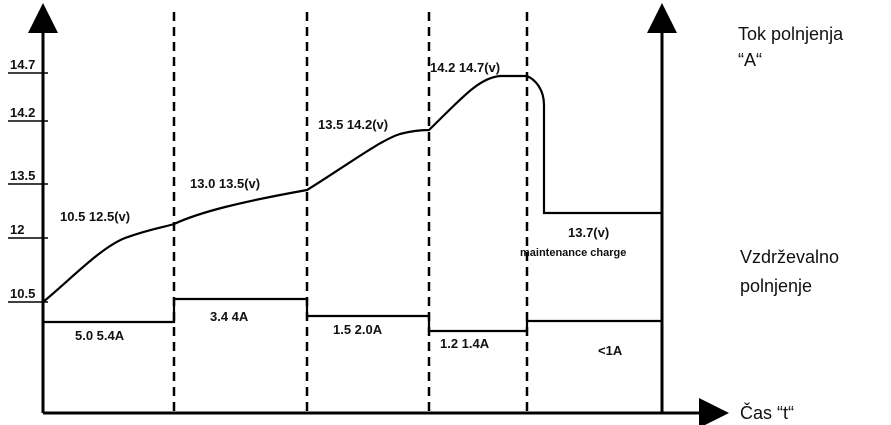 The height and width of the screenshot is (425, 891). Describe the element at coordinates (750, 60) in the screenshot. I see `current-axis-title-unit: “A“` at that location.